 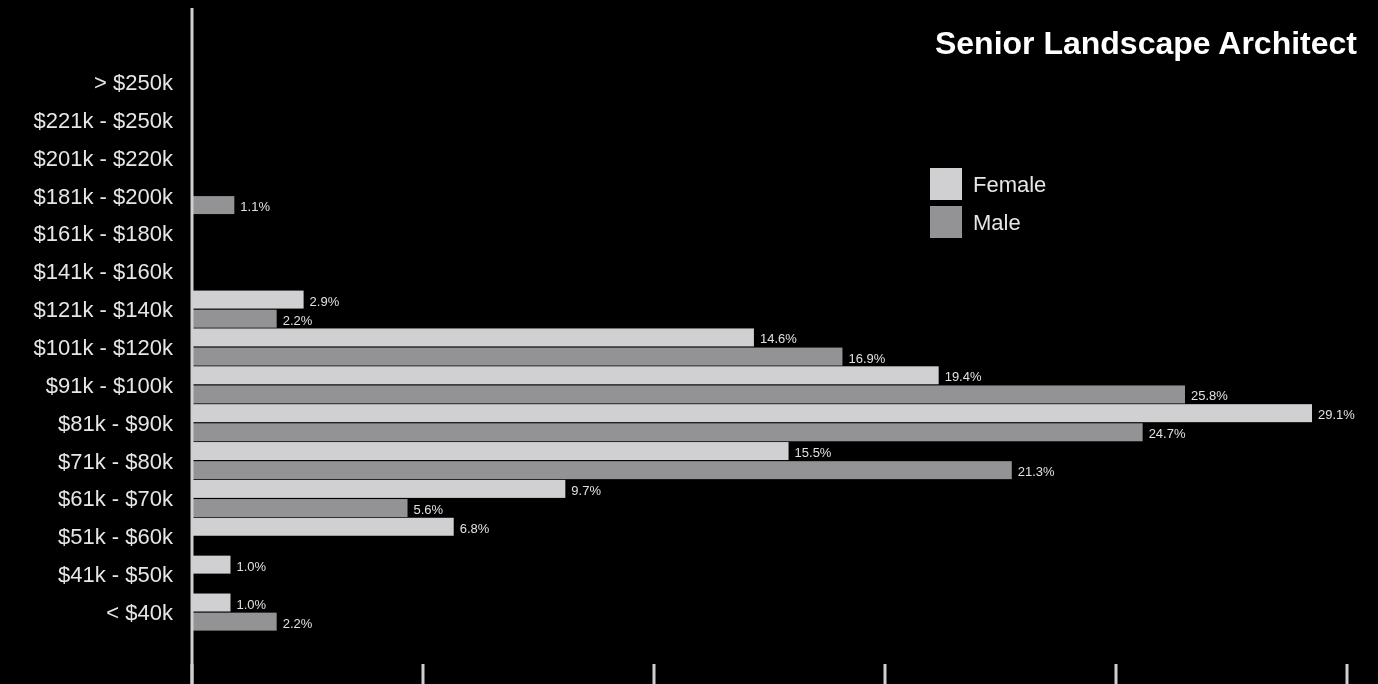 I want to click on legend-label: Male, so click(x=997, y=222).